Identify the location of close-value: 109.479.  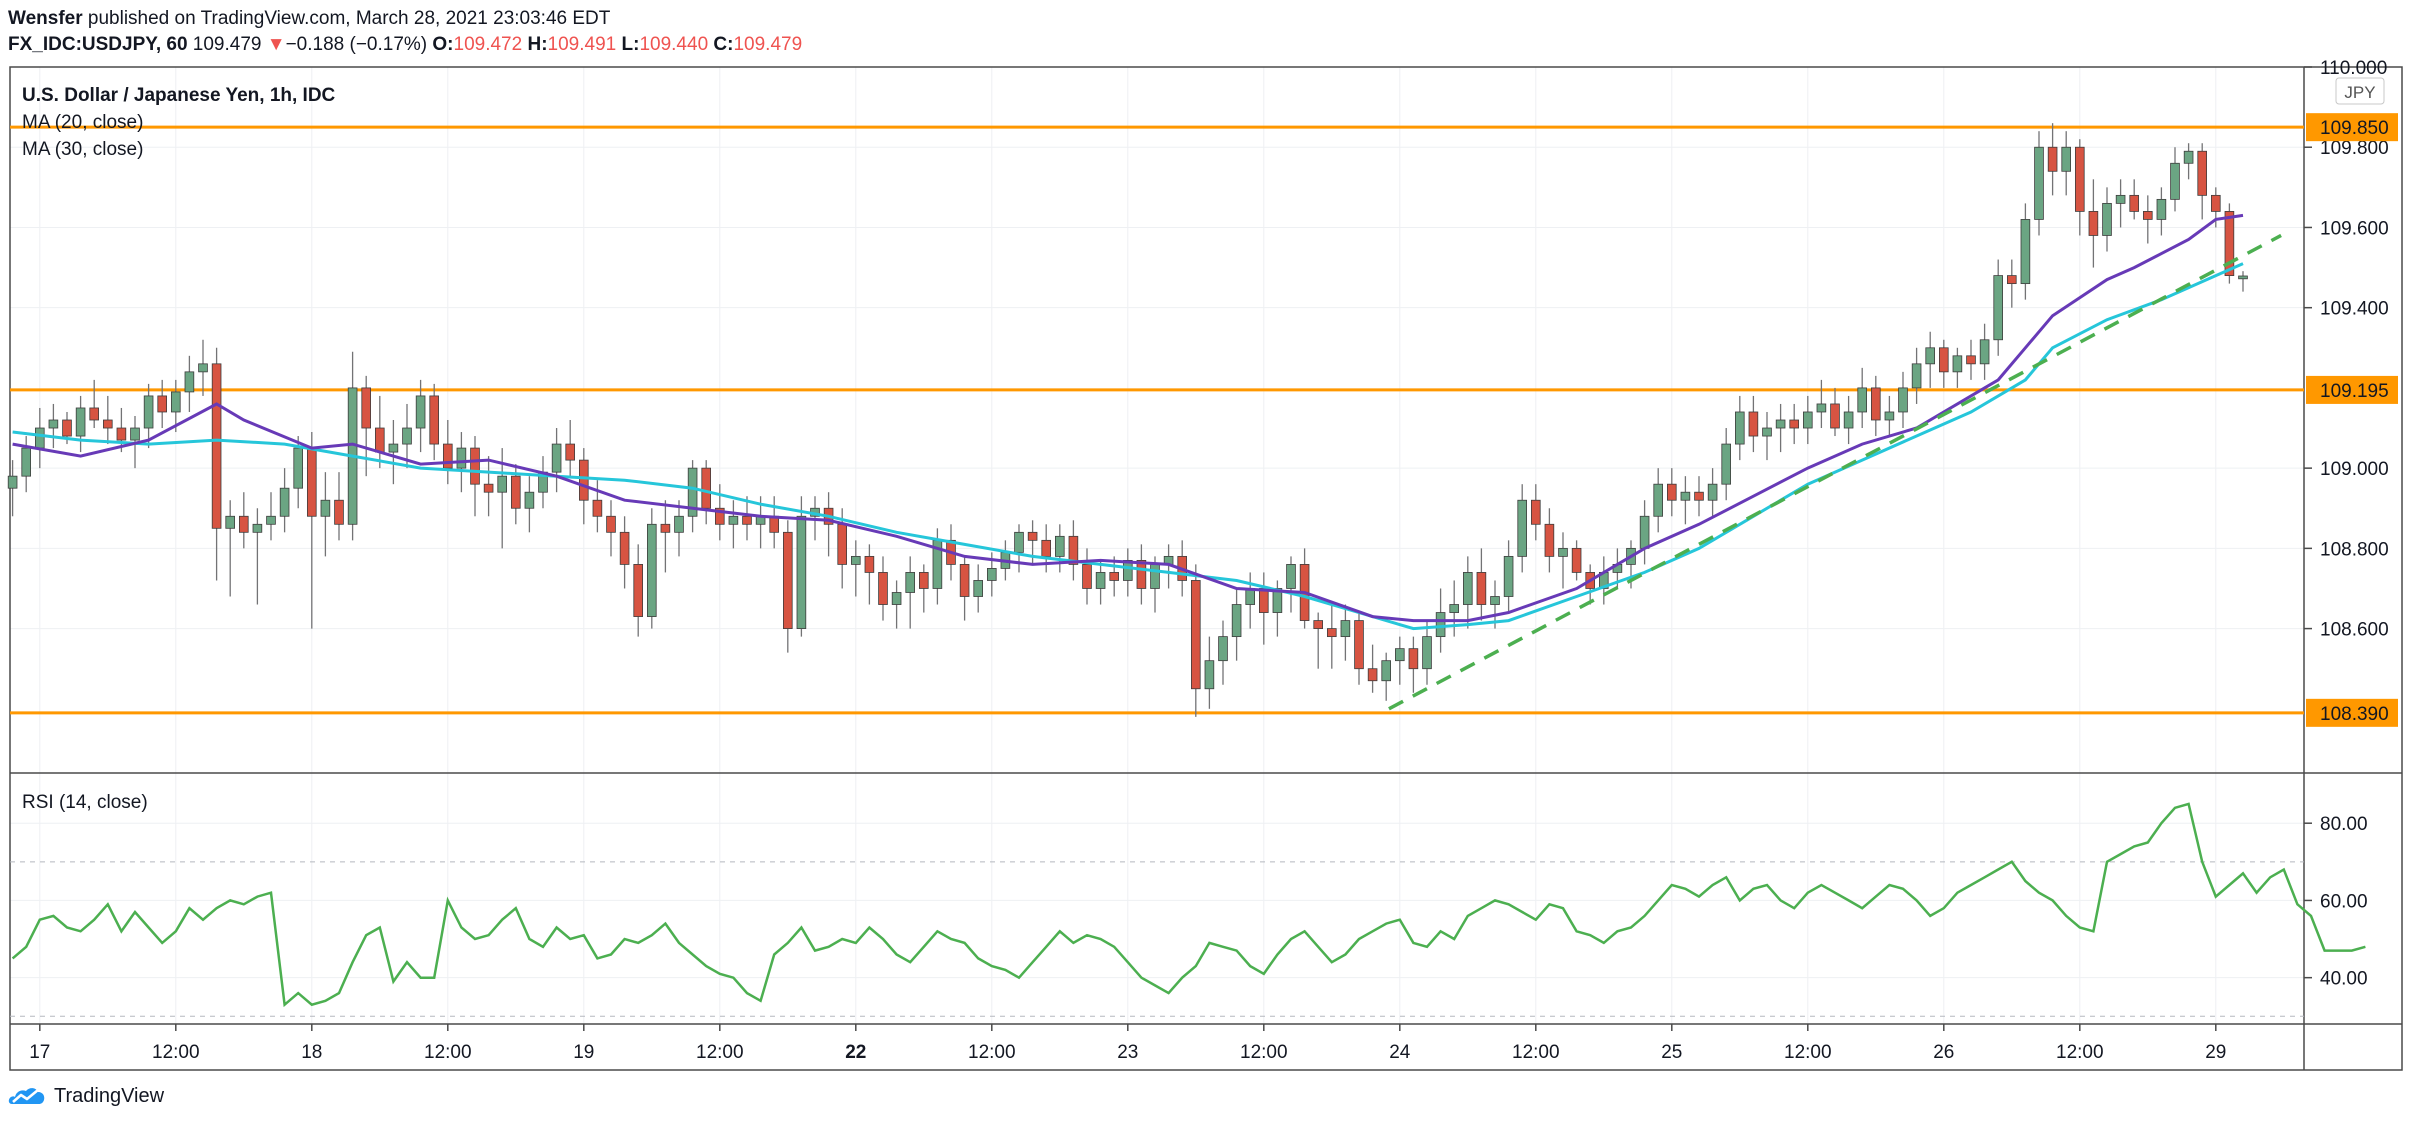
(768, 44).